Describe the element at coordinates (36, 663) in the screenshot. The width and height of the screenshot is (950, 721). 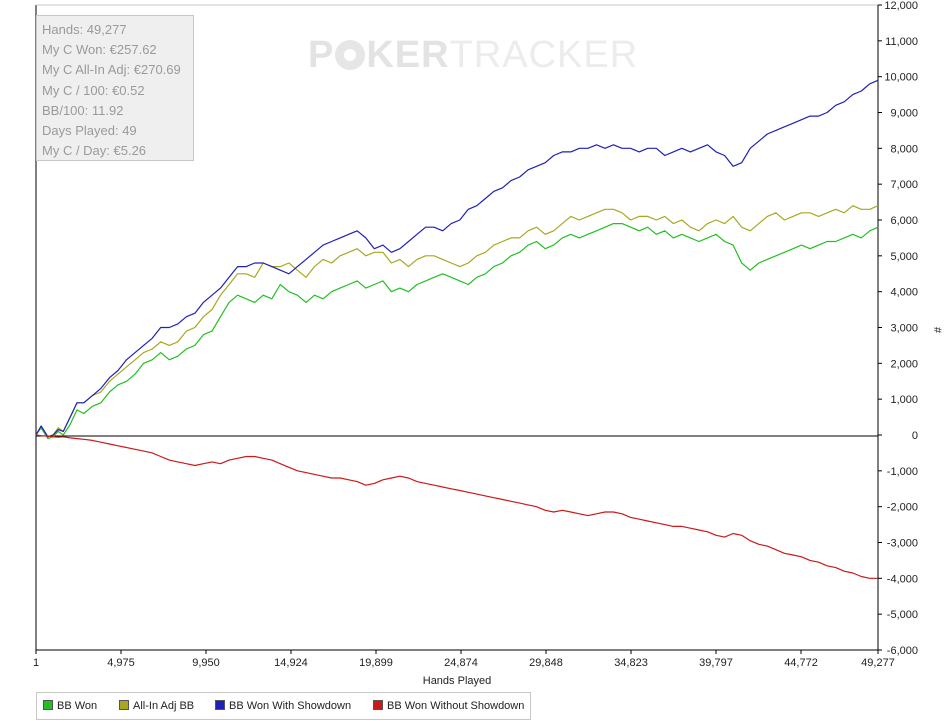
I see `x-tick-label: 1` at that location.